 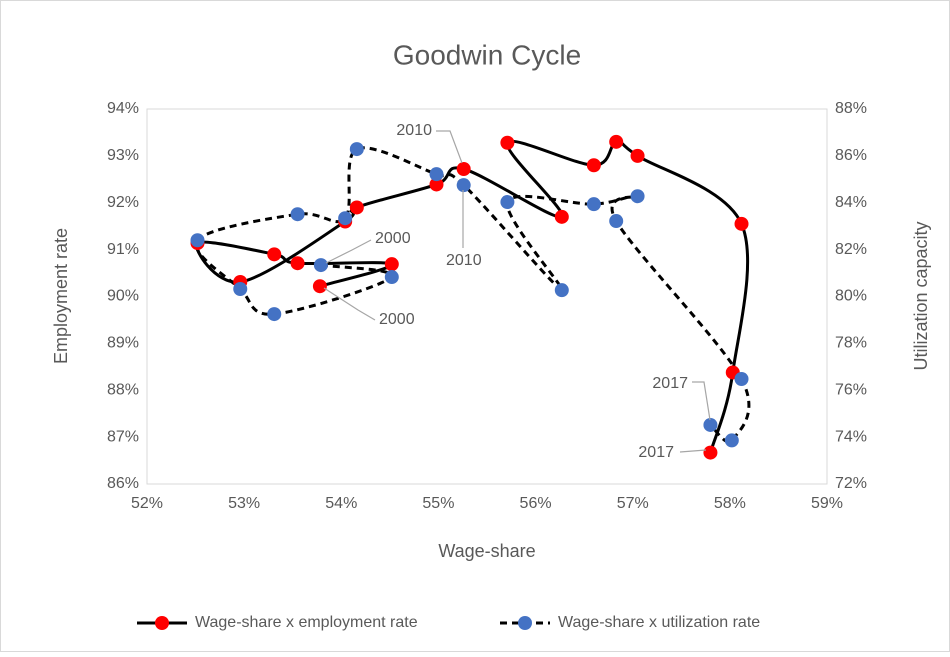 What do you see at coordinates (123, 389) in the screenshot?
I see `y-tick-label: 88%` at bounding box center [123, 389].